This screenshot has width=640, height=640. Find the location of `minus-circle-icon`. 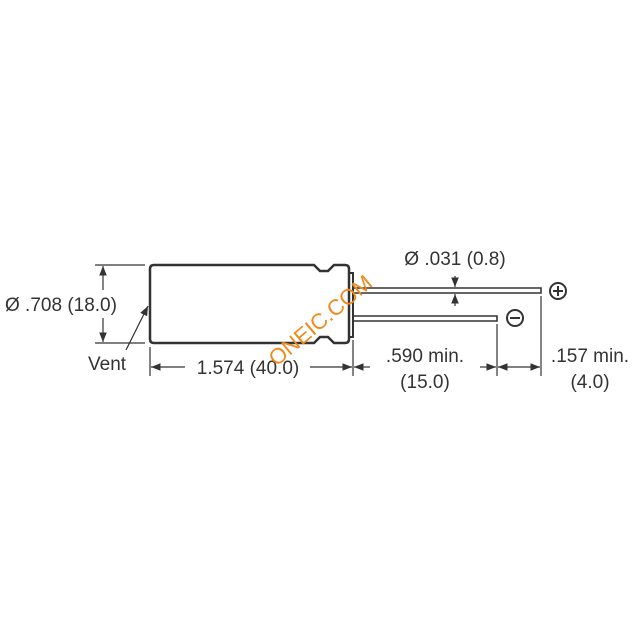

minus-circle-icon is located at coordinates (515, 318).